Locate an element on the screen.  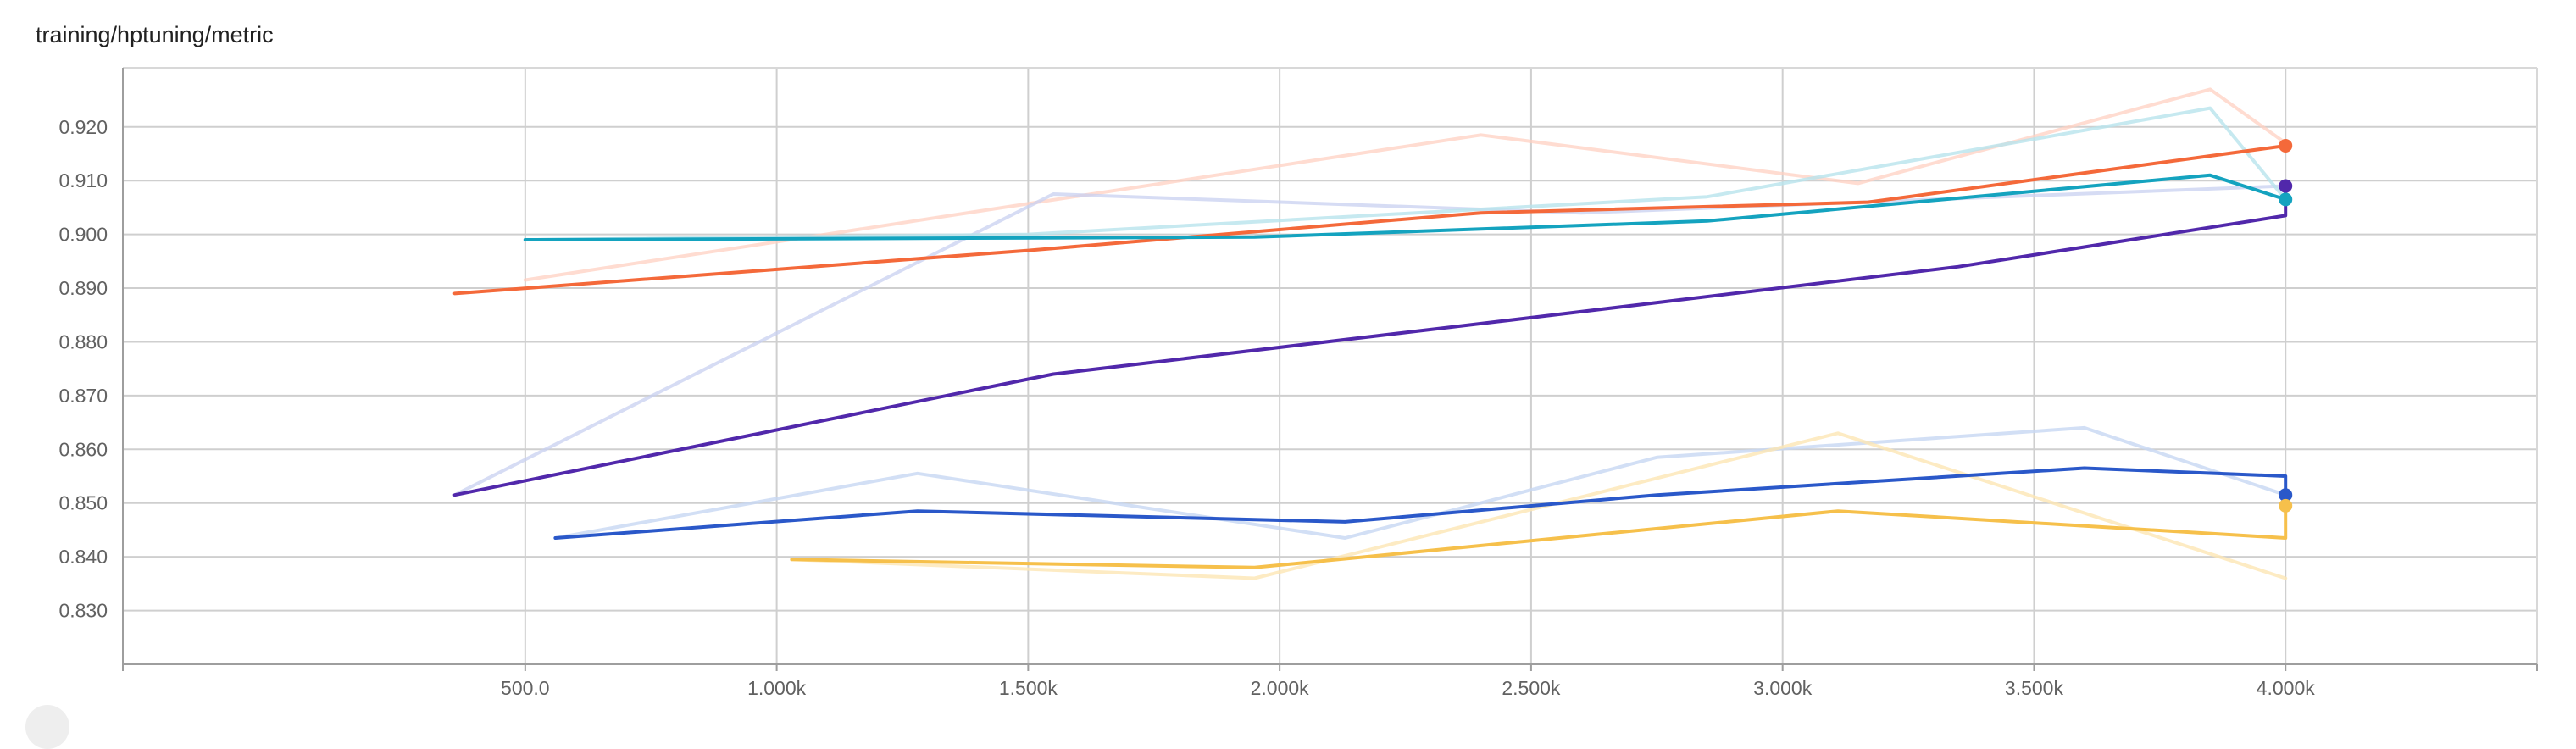
x-tick-label: 4.000k is located at coordinates (2286, 688).